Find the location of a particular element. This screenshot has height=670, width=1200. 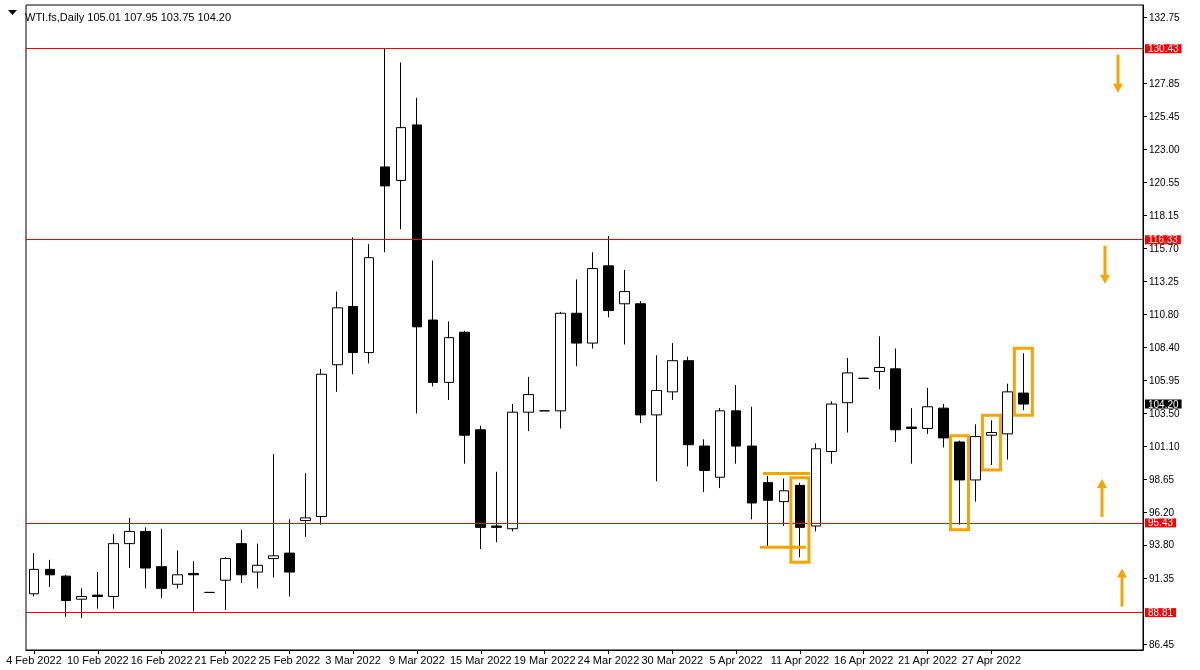

y-tick-label: 86.45 is located at coordinates (1162, 645).